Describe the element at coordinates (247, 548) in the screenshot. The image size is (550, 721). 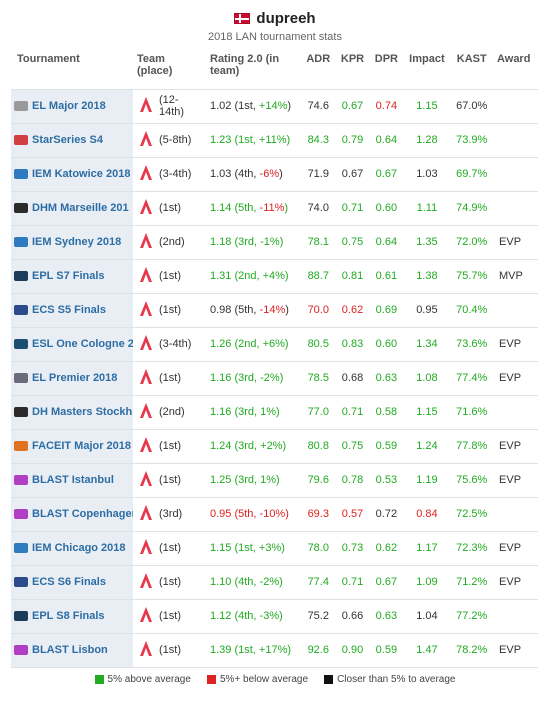
I see `rating-value: 1.15 (1st, +3%)` at that location.